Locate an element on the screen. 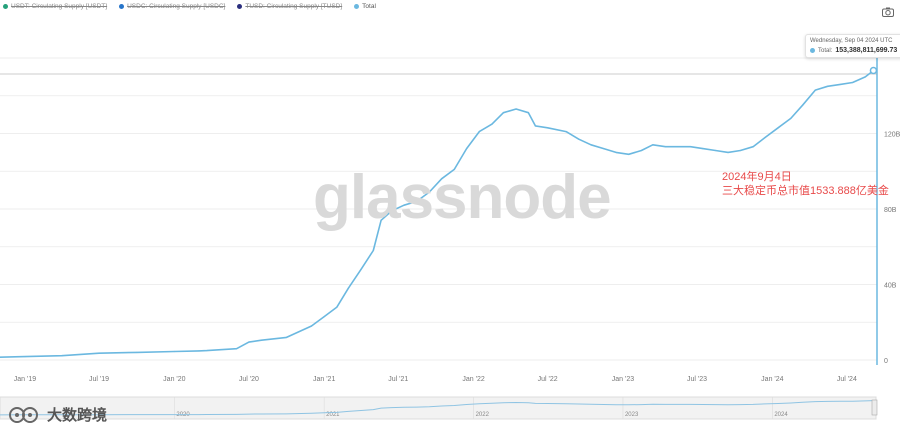  legend-item-total: Total is located at coordinates (365, 6).